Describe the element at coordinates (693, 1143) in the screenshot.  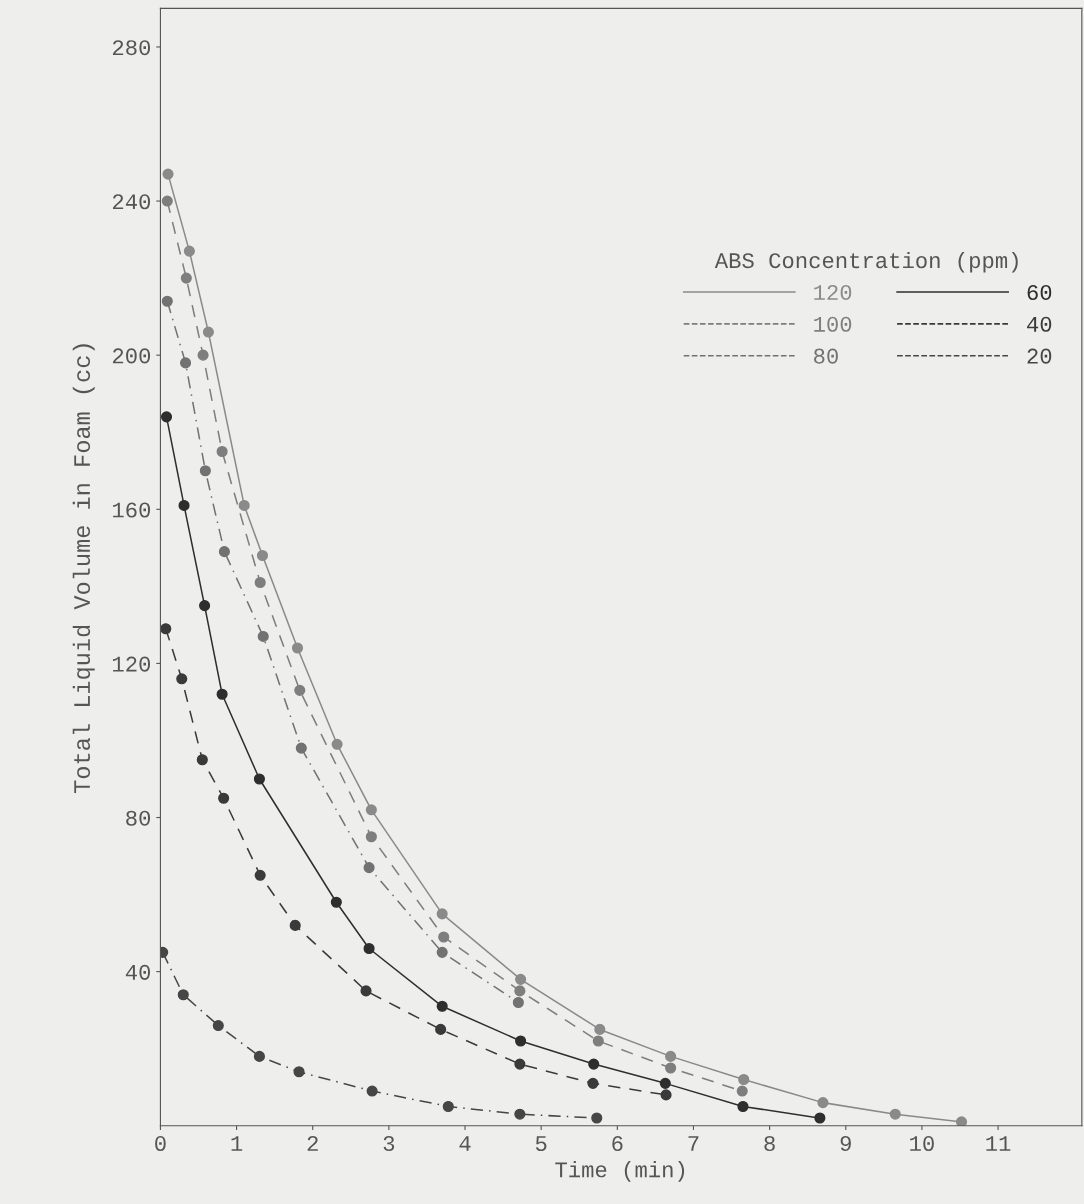
I see `x-tick-label: 7` at that location.